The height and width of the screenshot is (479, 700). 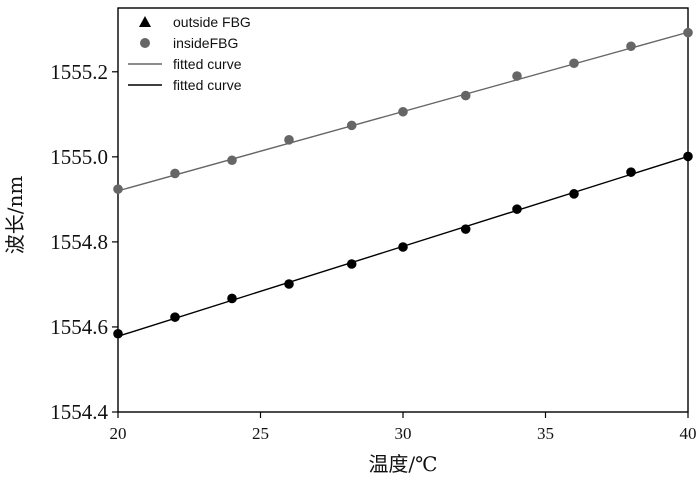 I want to click on y-tick-label: 1555.0, so click(x=79, y=157).